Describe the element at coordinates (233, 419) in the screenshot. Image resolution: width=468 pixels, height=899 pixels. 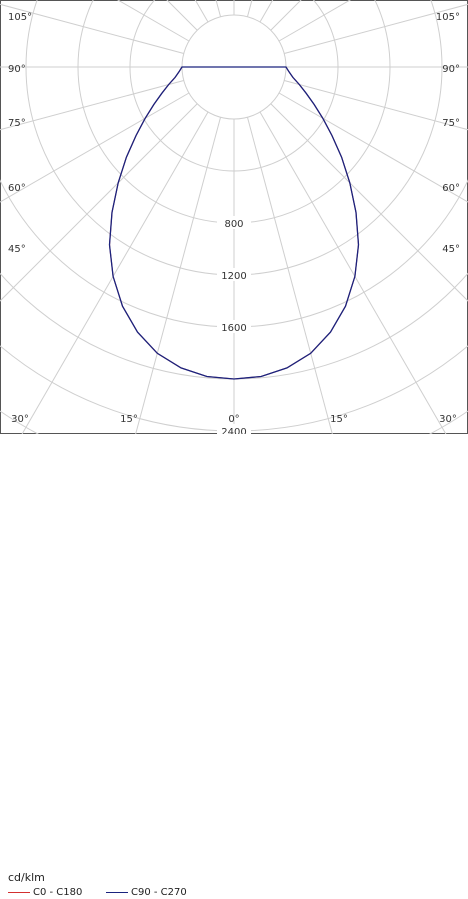
I see `angle-label-bottom: 0°` at that location.